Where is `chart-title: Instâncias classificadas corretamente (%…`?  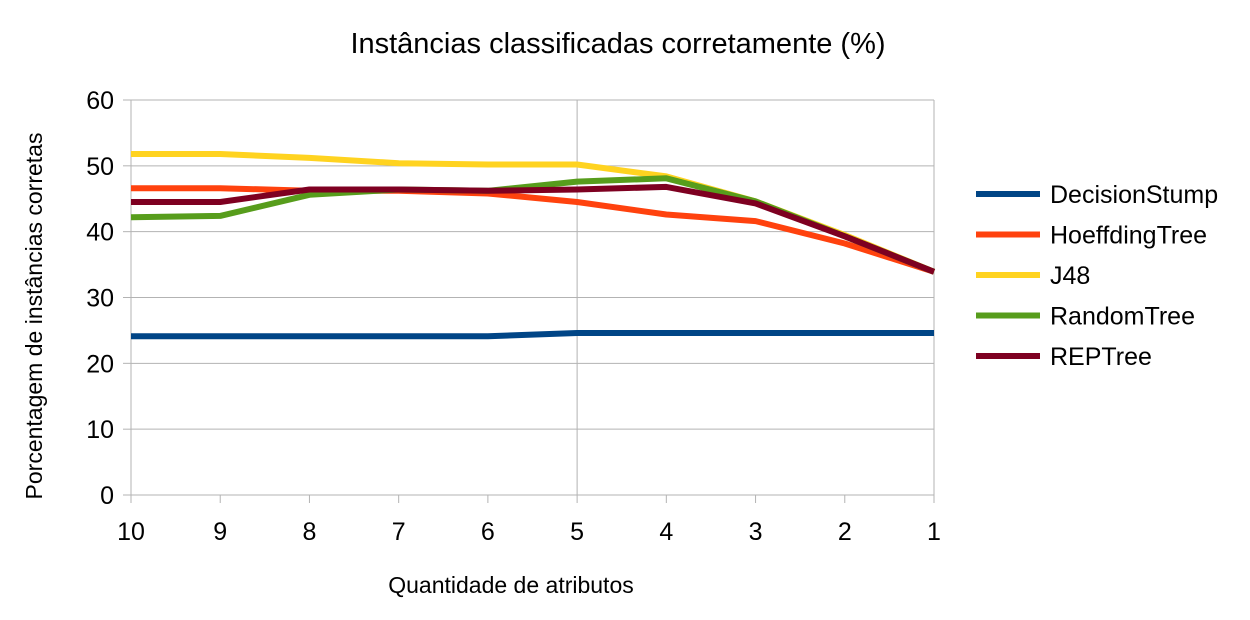
chart-title: Instâncias classificadas corretamente (%… is located at coordinates (617, 44).